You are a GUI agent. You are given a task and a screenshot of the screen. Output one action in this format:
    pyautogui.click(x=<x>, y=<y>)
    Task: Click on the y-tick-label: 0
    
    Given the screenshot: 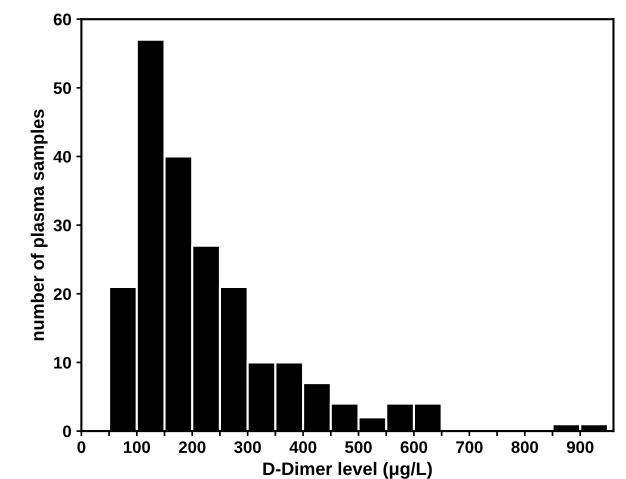 What is the action you would take?
    pyautogui.click(x=67, y=432)
    